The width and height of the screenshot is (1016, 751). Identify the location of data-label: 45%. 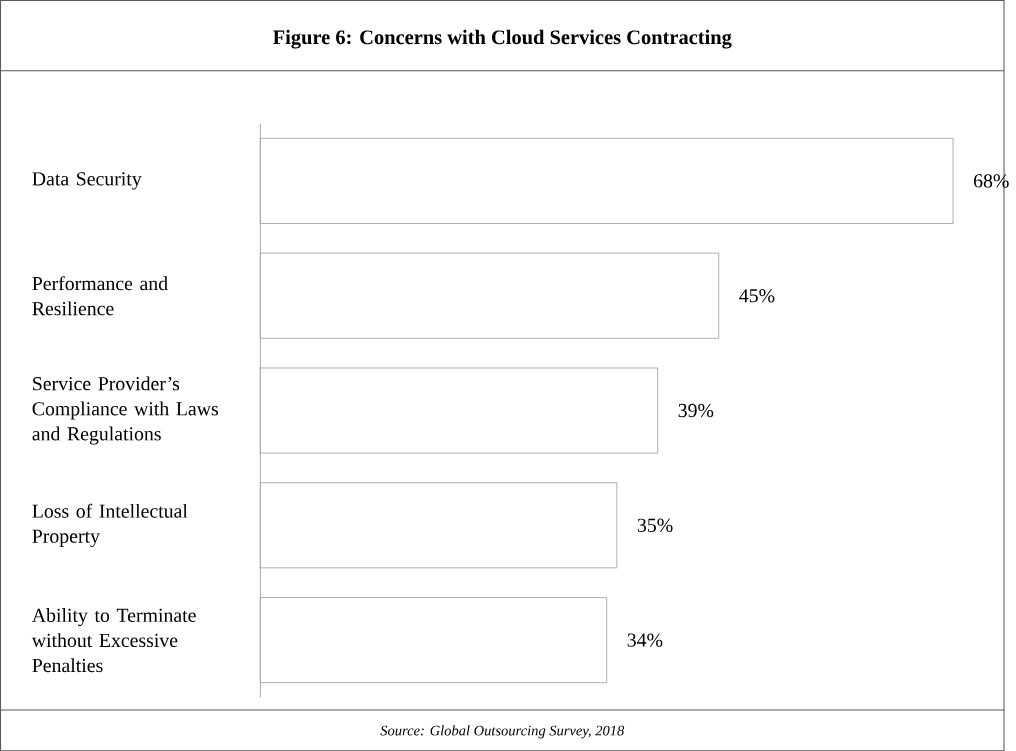
(757, 295).